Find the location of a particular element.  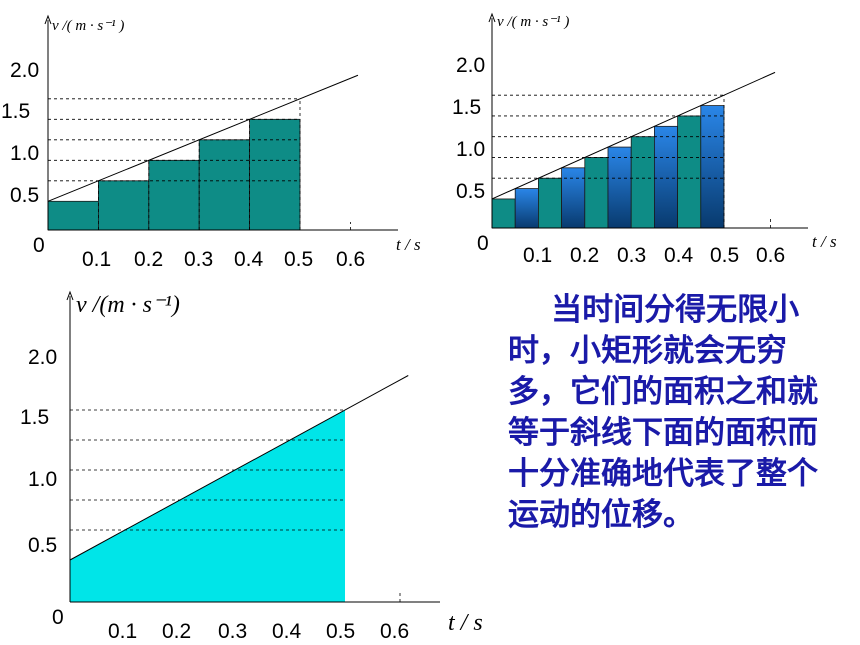

limit-x-tick-0.2: 0.2 is located at coordinates (176, 631).